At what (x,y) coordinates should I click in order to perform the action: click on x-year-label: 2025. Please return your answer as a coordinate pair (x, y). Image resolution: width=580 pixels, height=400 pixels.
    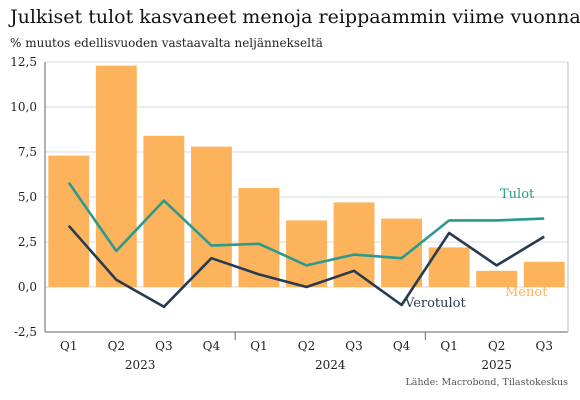
    Looking at the image, I should click on (496, 365).